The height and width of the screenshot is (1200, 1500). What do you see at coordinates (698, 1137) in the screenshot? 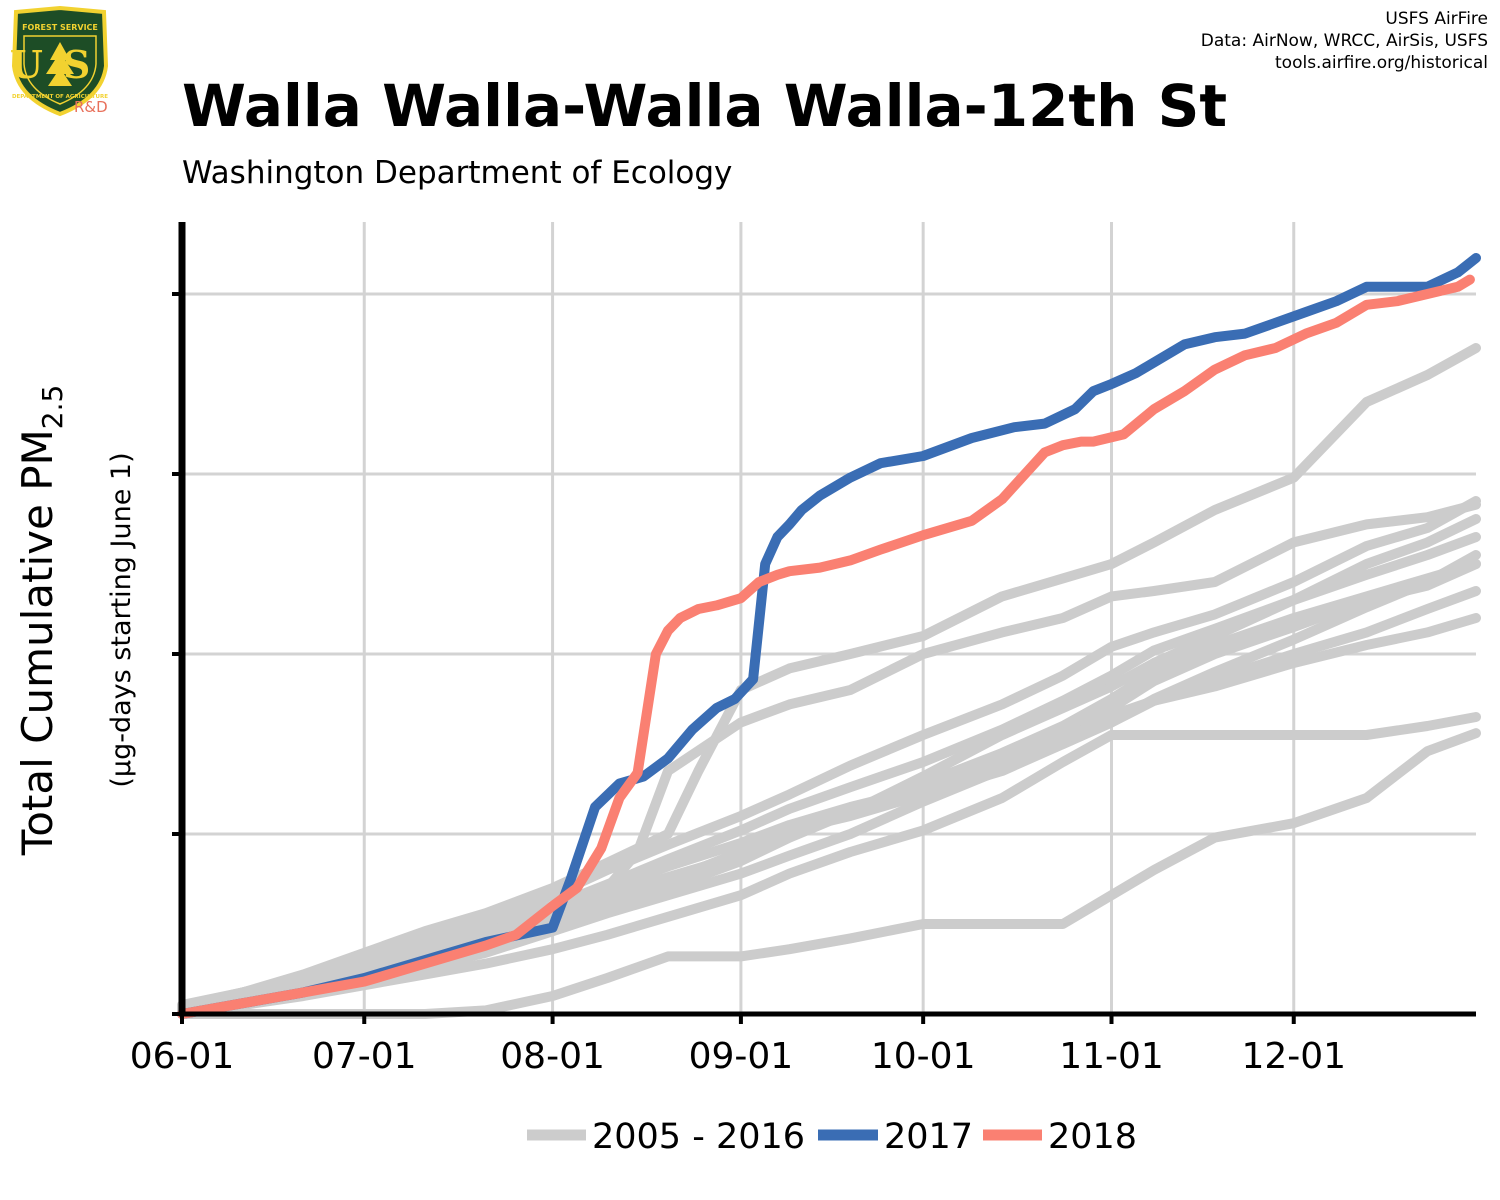
I see `legend-label-1: 2005 - 2016` at bounding box center [698, 1137].